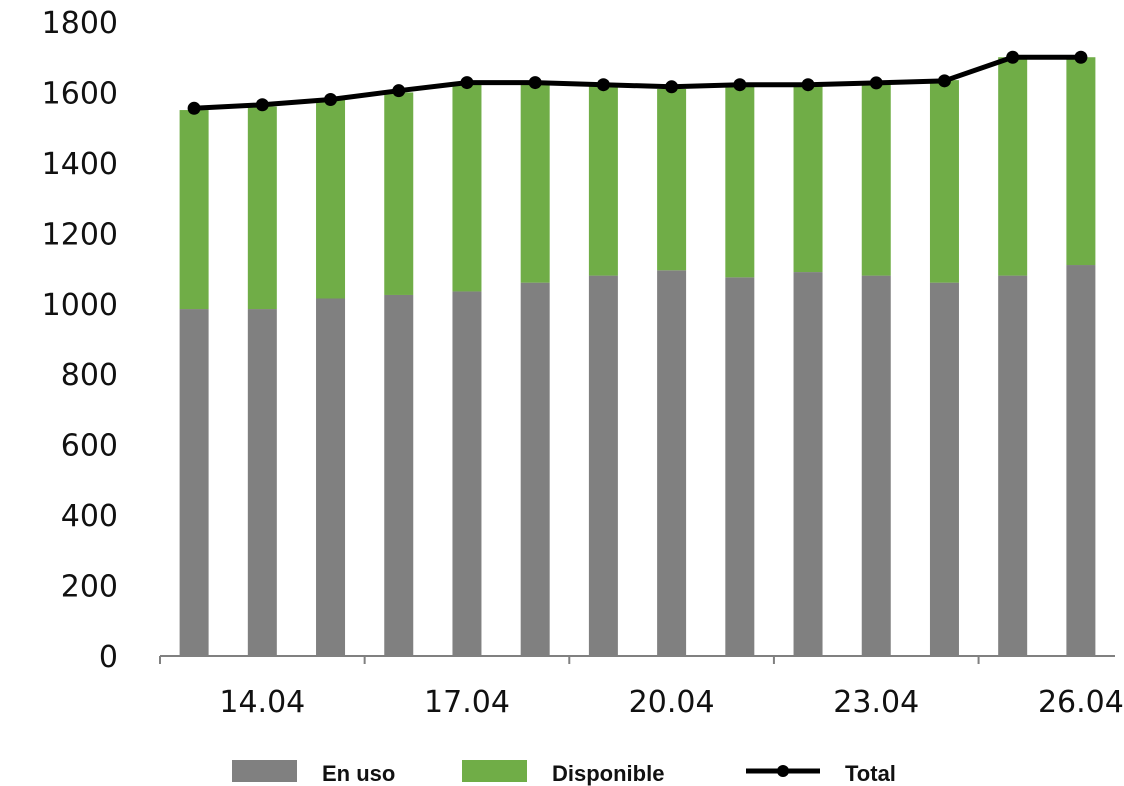 This screenshot has height=786, width=1124. I want to click on y-tick-label: 200, so click(89, 587).